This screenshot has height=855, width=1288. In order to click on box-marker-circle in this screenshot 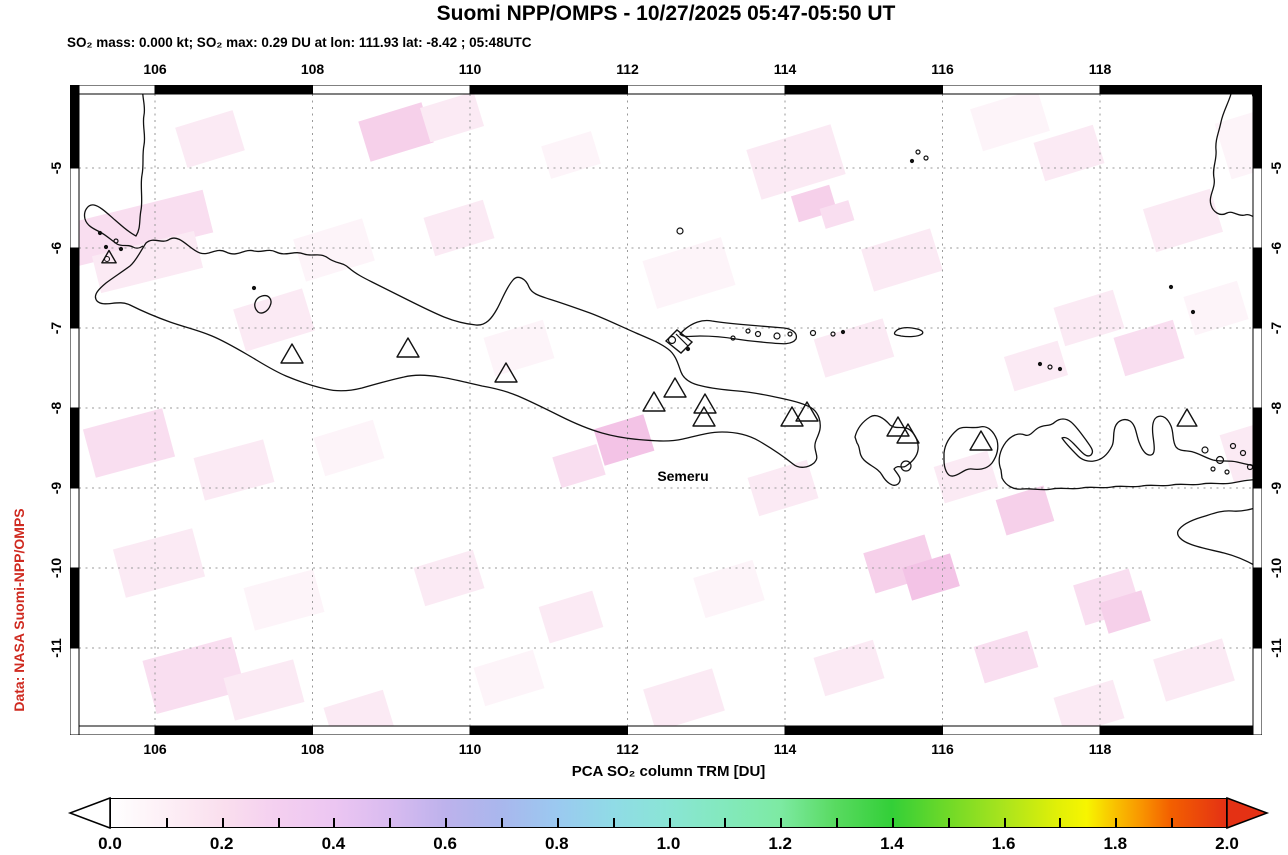, I will do `click(672, 340)`.